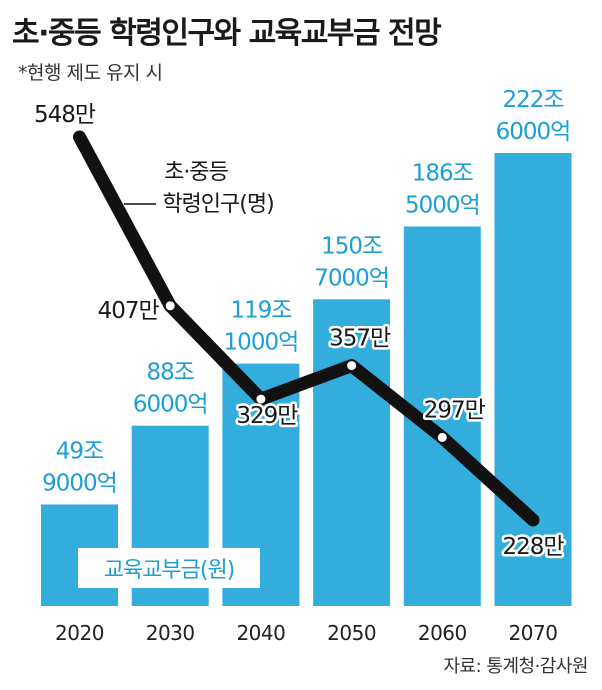  Describe the element at coordinates (442, 437) in the screenshot. I see `line-point-2060` at that location.